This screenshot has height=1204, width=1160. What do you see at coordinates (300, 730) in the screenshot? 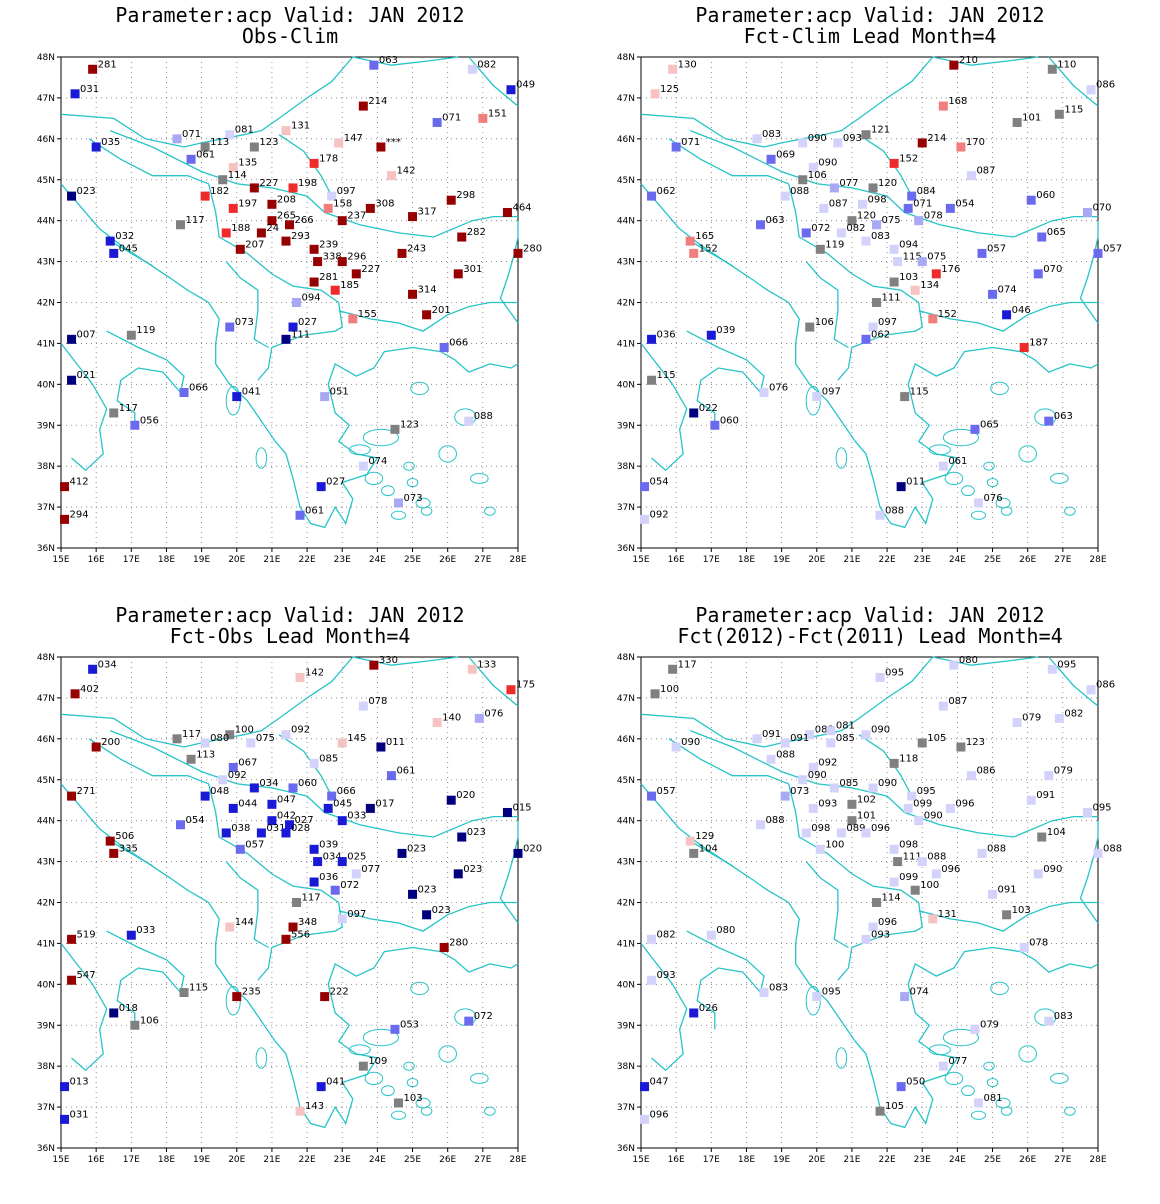
I see `station-value-label: 092` at bounding box center [300, 730].